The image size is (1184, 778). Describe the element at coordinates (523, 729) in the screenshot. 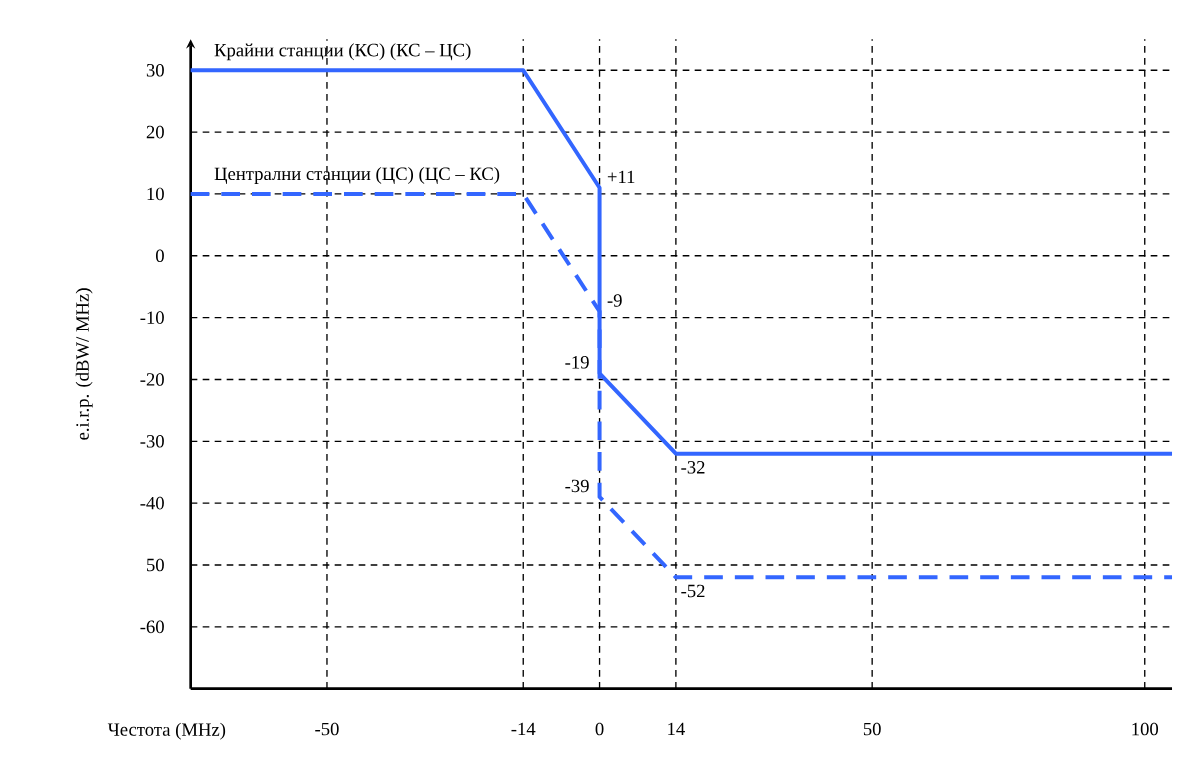

I see `x-tick-label: -14` at that location.